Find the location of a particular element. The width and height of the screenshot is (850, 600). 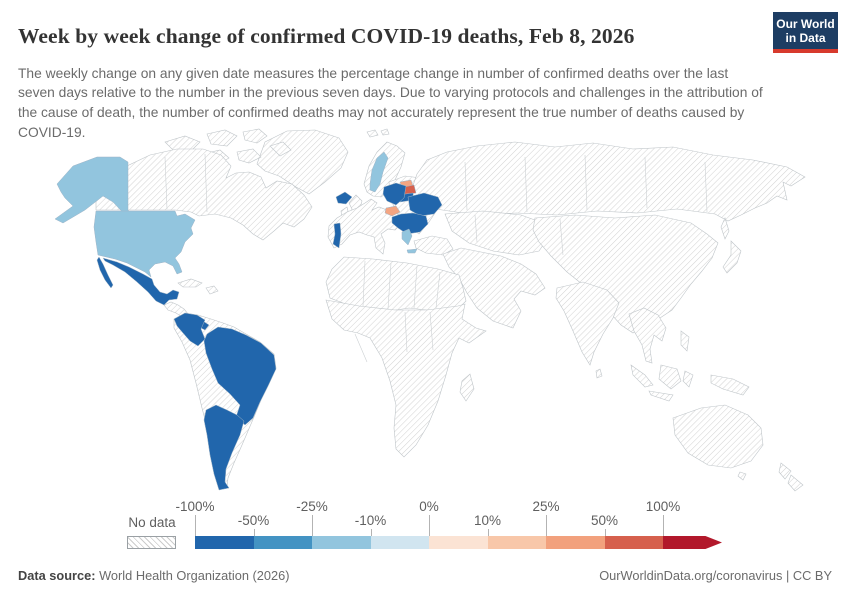

country-brazil is located at coordinates (240, 376).